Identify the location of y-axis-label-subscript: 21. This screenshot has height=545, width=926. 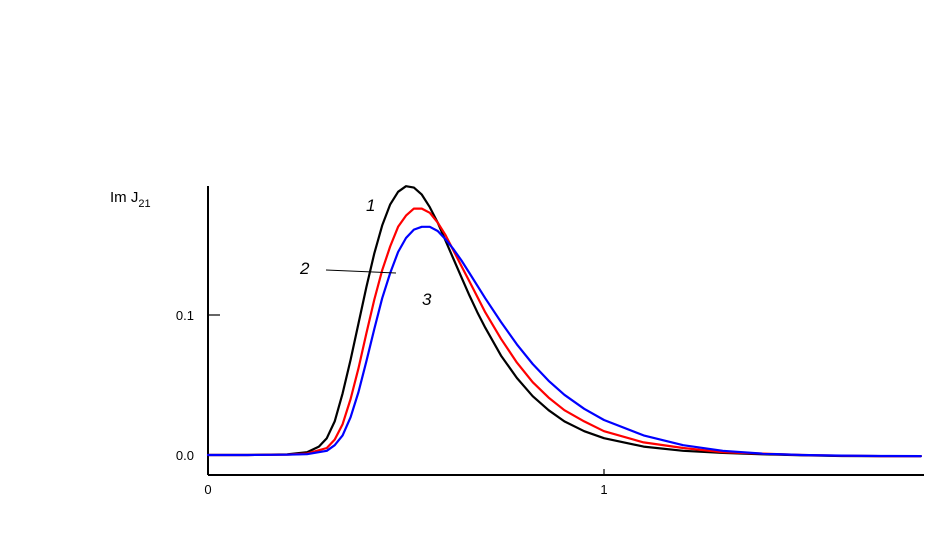
(144, 204).